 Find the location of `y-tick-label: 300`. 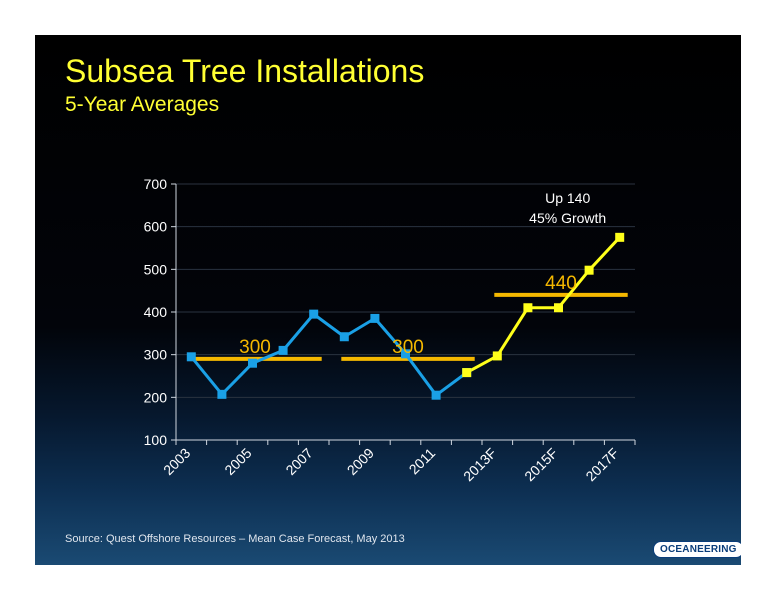

y-tick-label: 300 is located at coordinates (156, 355).